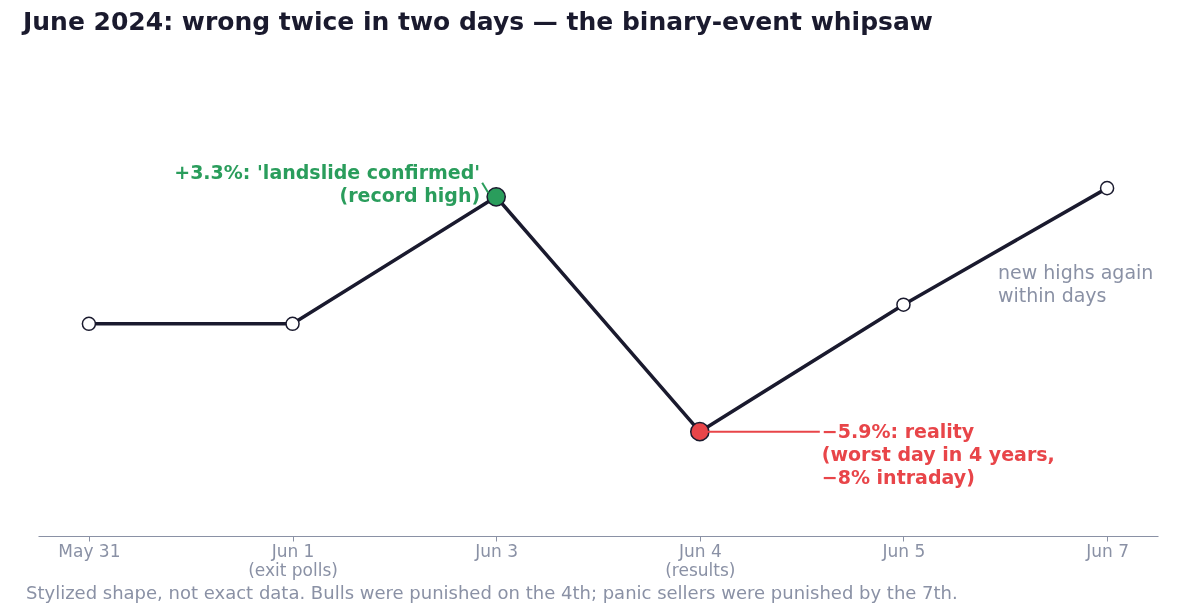 This screenshot has height=615, width=1185. I want to click on chart-title: June 2024: wrong twice in two days — the binary-event whipsaw, so click(477, 21).